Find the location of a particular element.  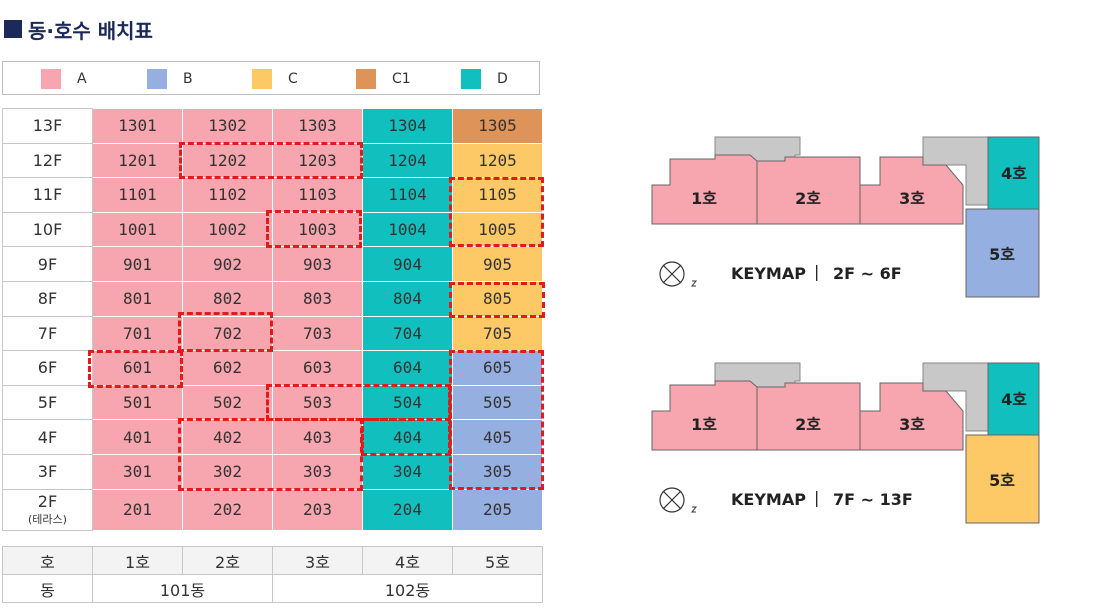

unit-cell: 401 is located at coordinates (137, 437).